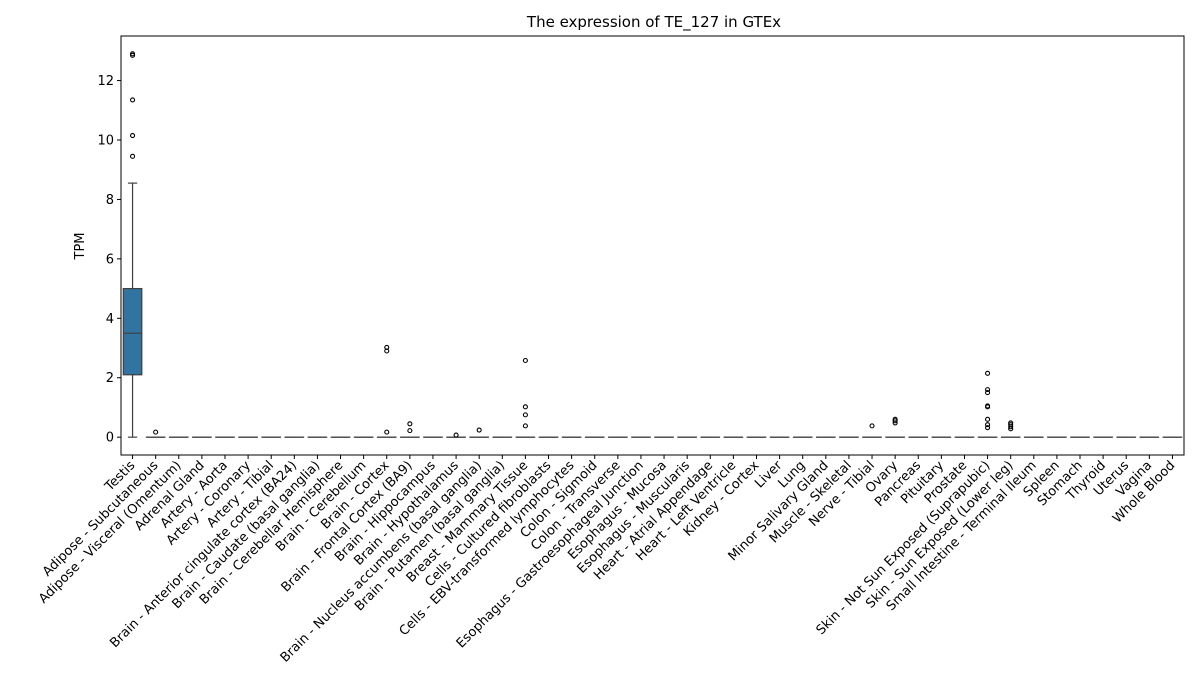 The image size is (1200, 700). I want to click on y-tick-label: 8, so click(110, 200).